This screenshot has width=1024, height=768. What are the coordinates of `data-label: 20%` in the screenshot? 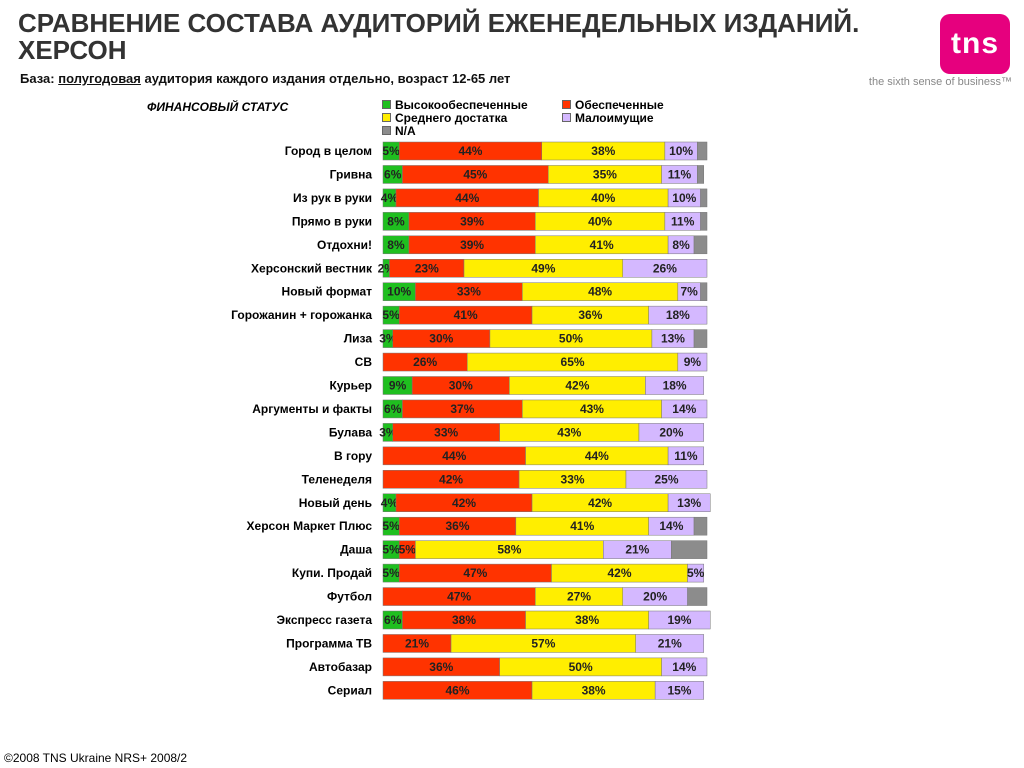 It's located at (655, 597).